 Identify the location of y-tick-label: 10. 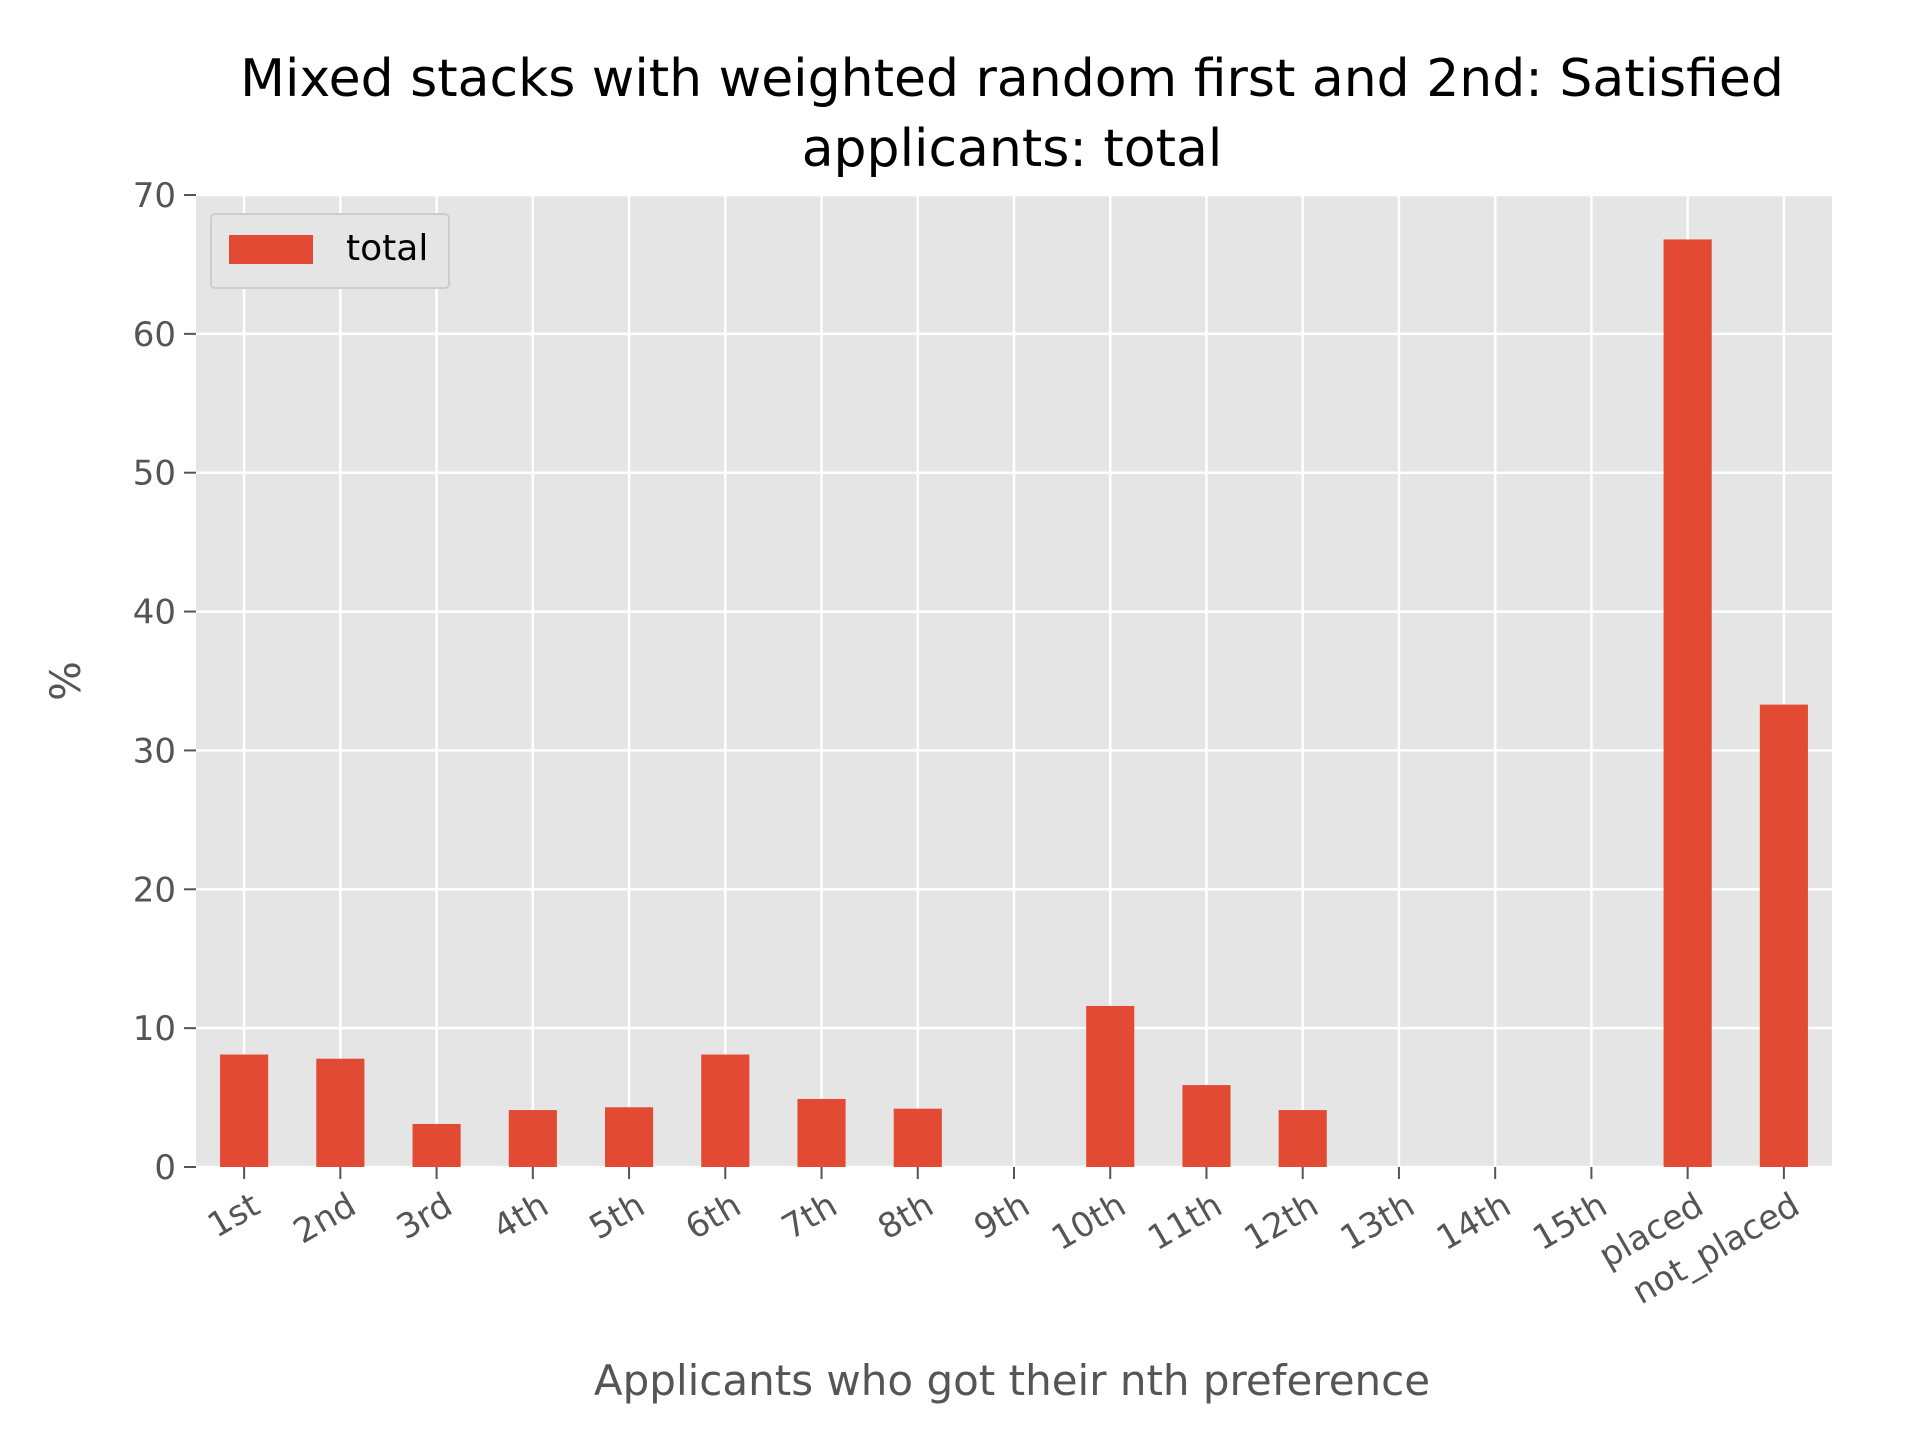
(154, 1029).